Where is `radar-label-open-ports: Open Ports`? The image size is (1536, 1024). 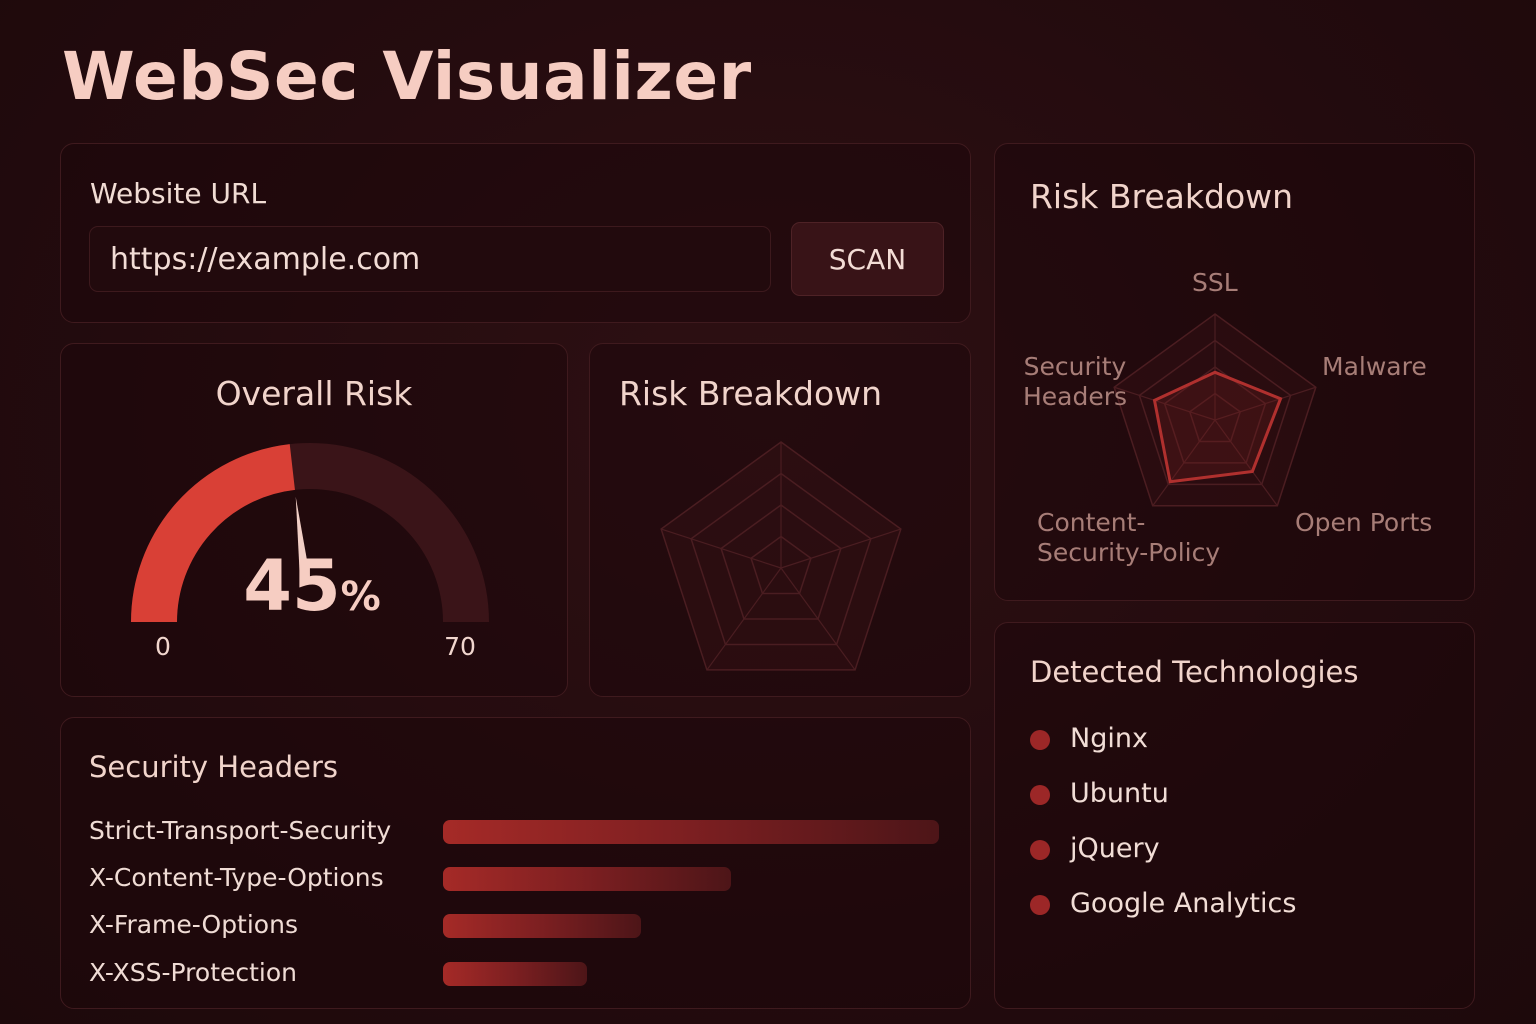
radar-label-open-ports: Open Ports is located at coordinates (1364, 522).